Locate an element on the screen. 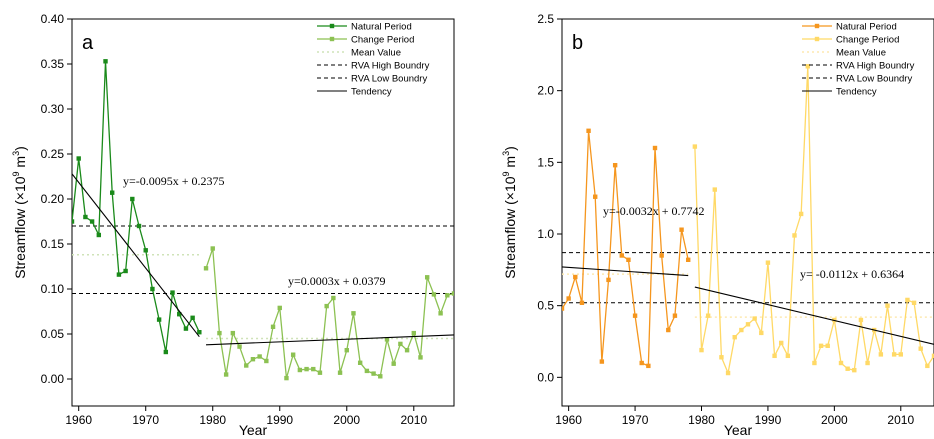  x-tick-label: 2010 is located at coordinates (413, 420).